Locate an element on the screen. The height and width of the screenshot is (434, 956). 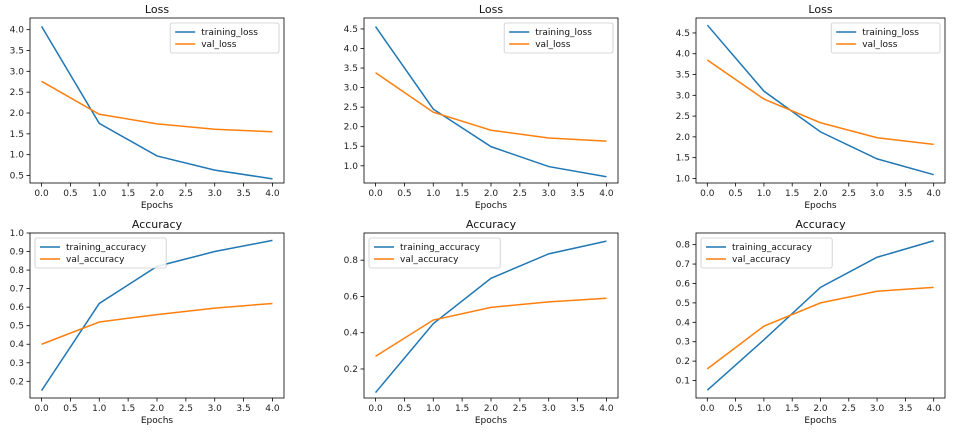
legend: training_accuracy val_accuracy is located at coordinates (100, 253).